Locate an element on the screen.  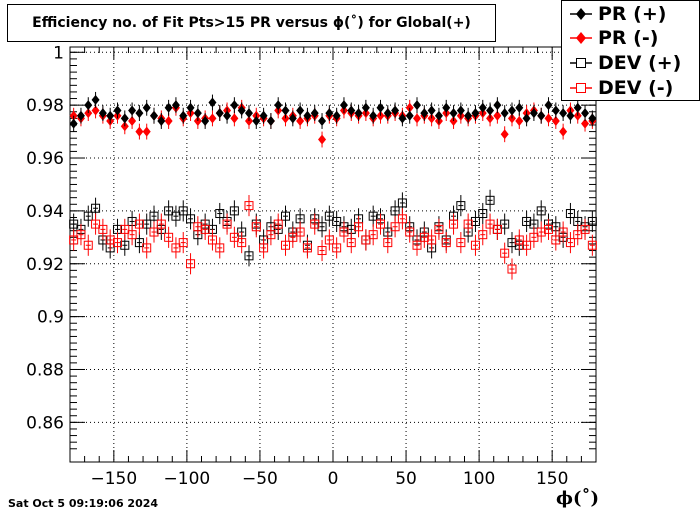
y-tick-label: 1 is located at coordinates (58, 53).